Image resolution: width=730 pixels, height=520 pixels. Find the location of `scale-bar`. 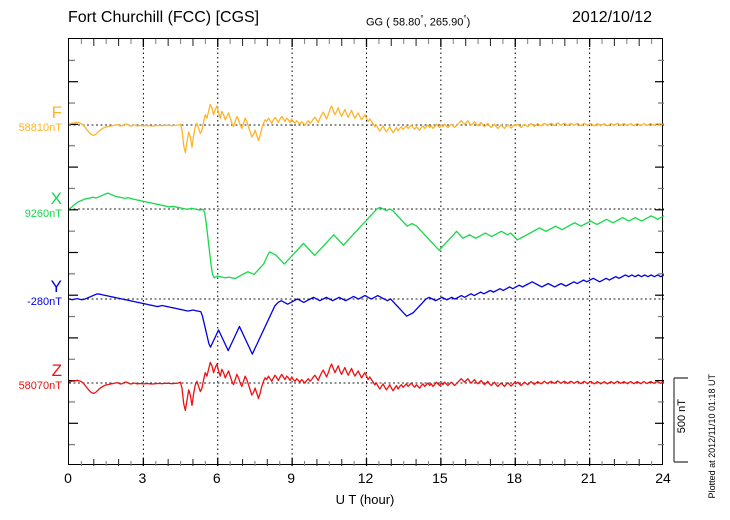

scale-bar is located at coordinates (683, 420).